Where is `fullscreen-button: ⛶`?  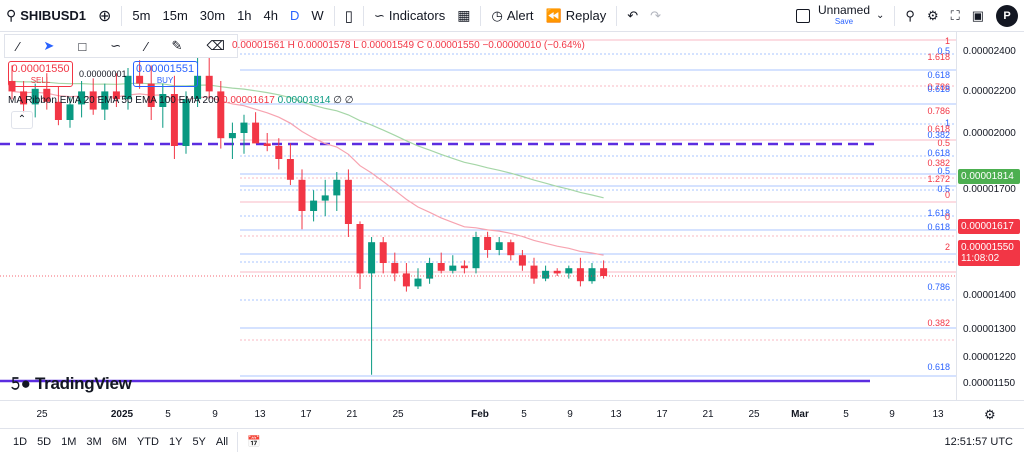
fullscreen-button: ⛶ is located at coordinates (955, 16).